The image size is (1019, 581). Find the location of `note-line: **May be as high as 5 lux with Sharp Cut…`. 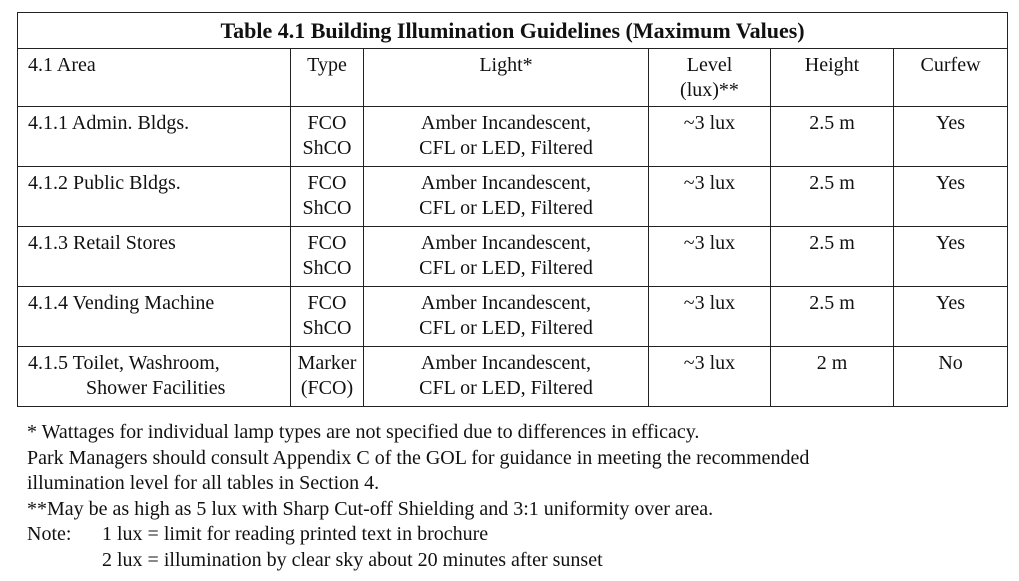

note-line: **May be as high as 5 lux with Sharp Cut… is located at coordinates (370, 508).